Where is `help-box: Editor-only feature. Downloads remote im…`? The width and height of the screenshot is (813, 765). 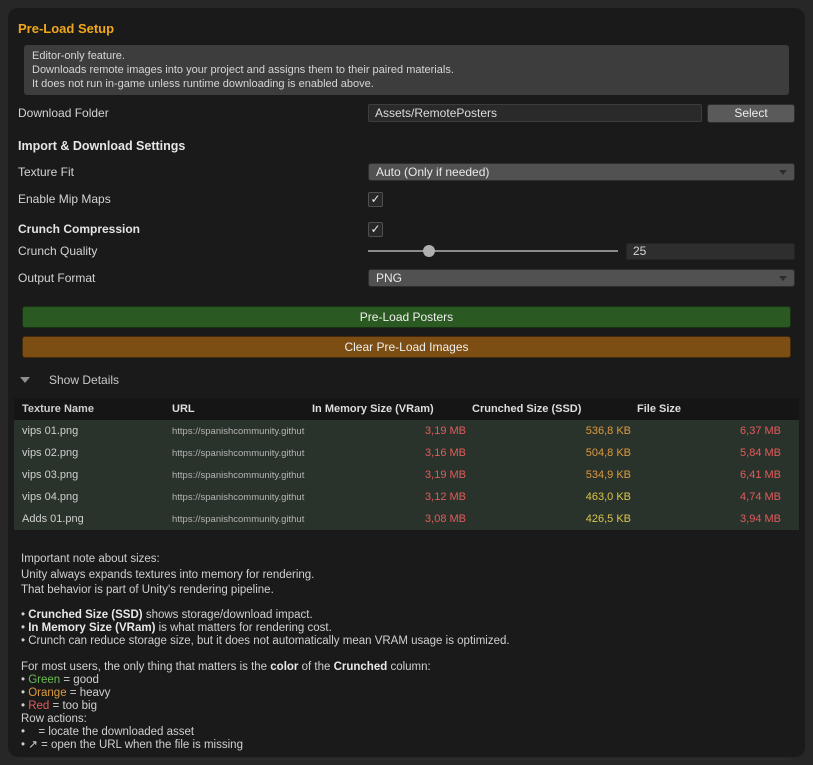
help-box: Editor-only feature. Downloads remote im… is located at coordinates (406, 70).